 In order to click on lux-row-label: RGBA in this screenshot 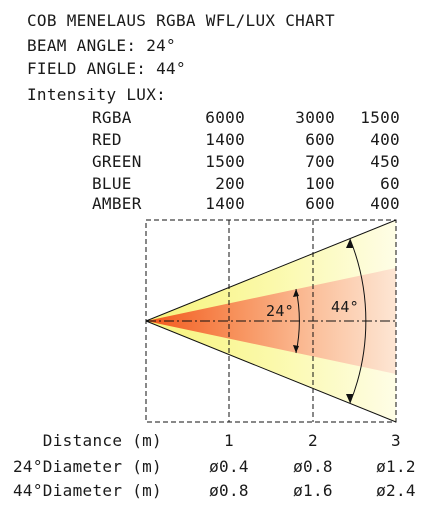, I will do `click(112, 117)`.